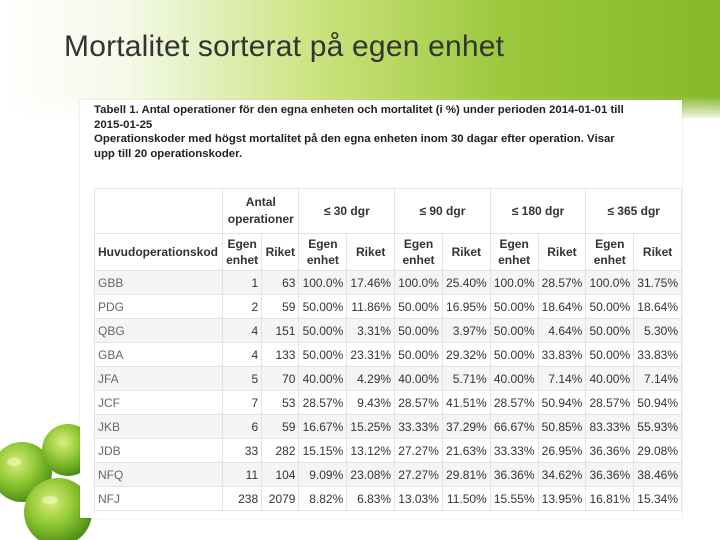  Describe the element at coordinates (347, 211) in the screenshot. I see `header-30-dgr: ≤ 30 dgr` at that location.